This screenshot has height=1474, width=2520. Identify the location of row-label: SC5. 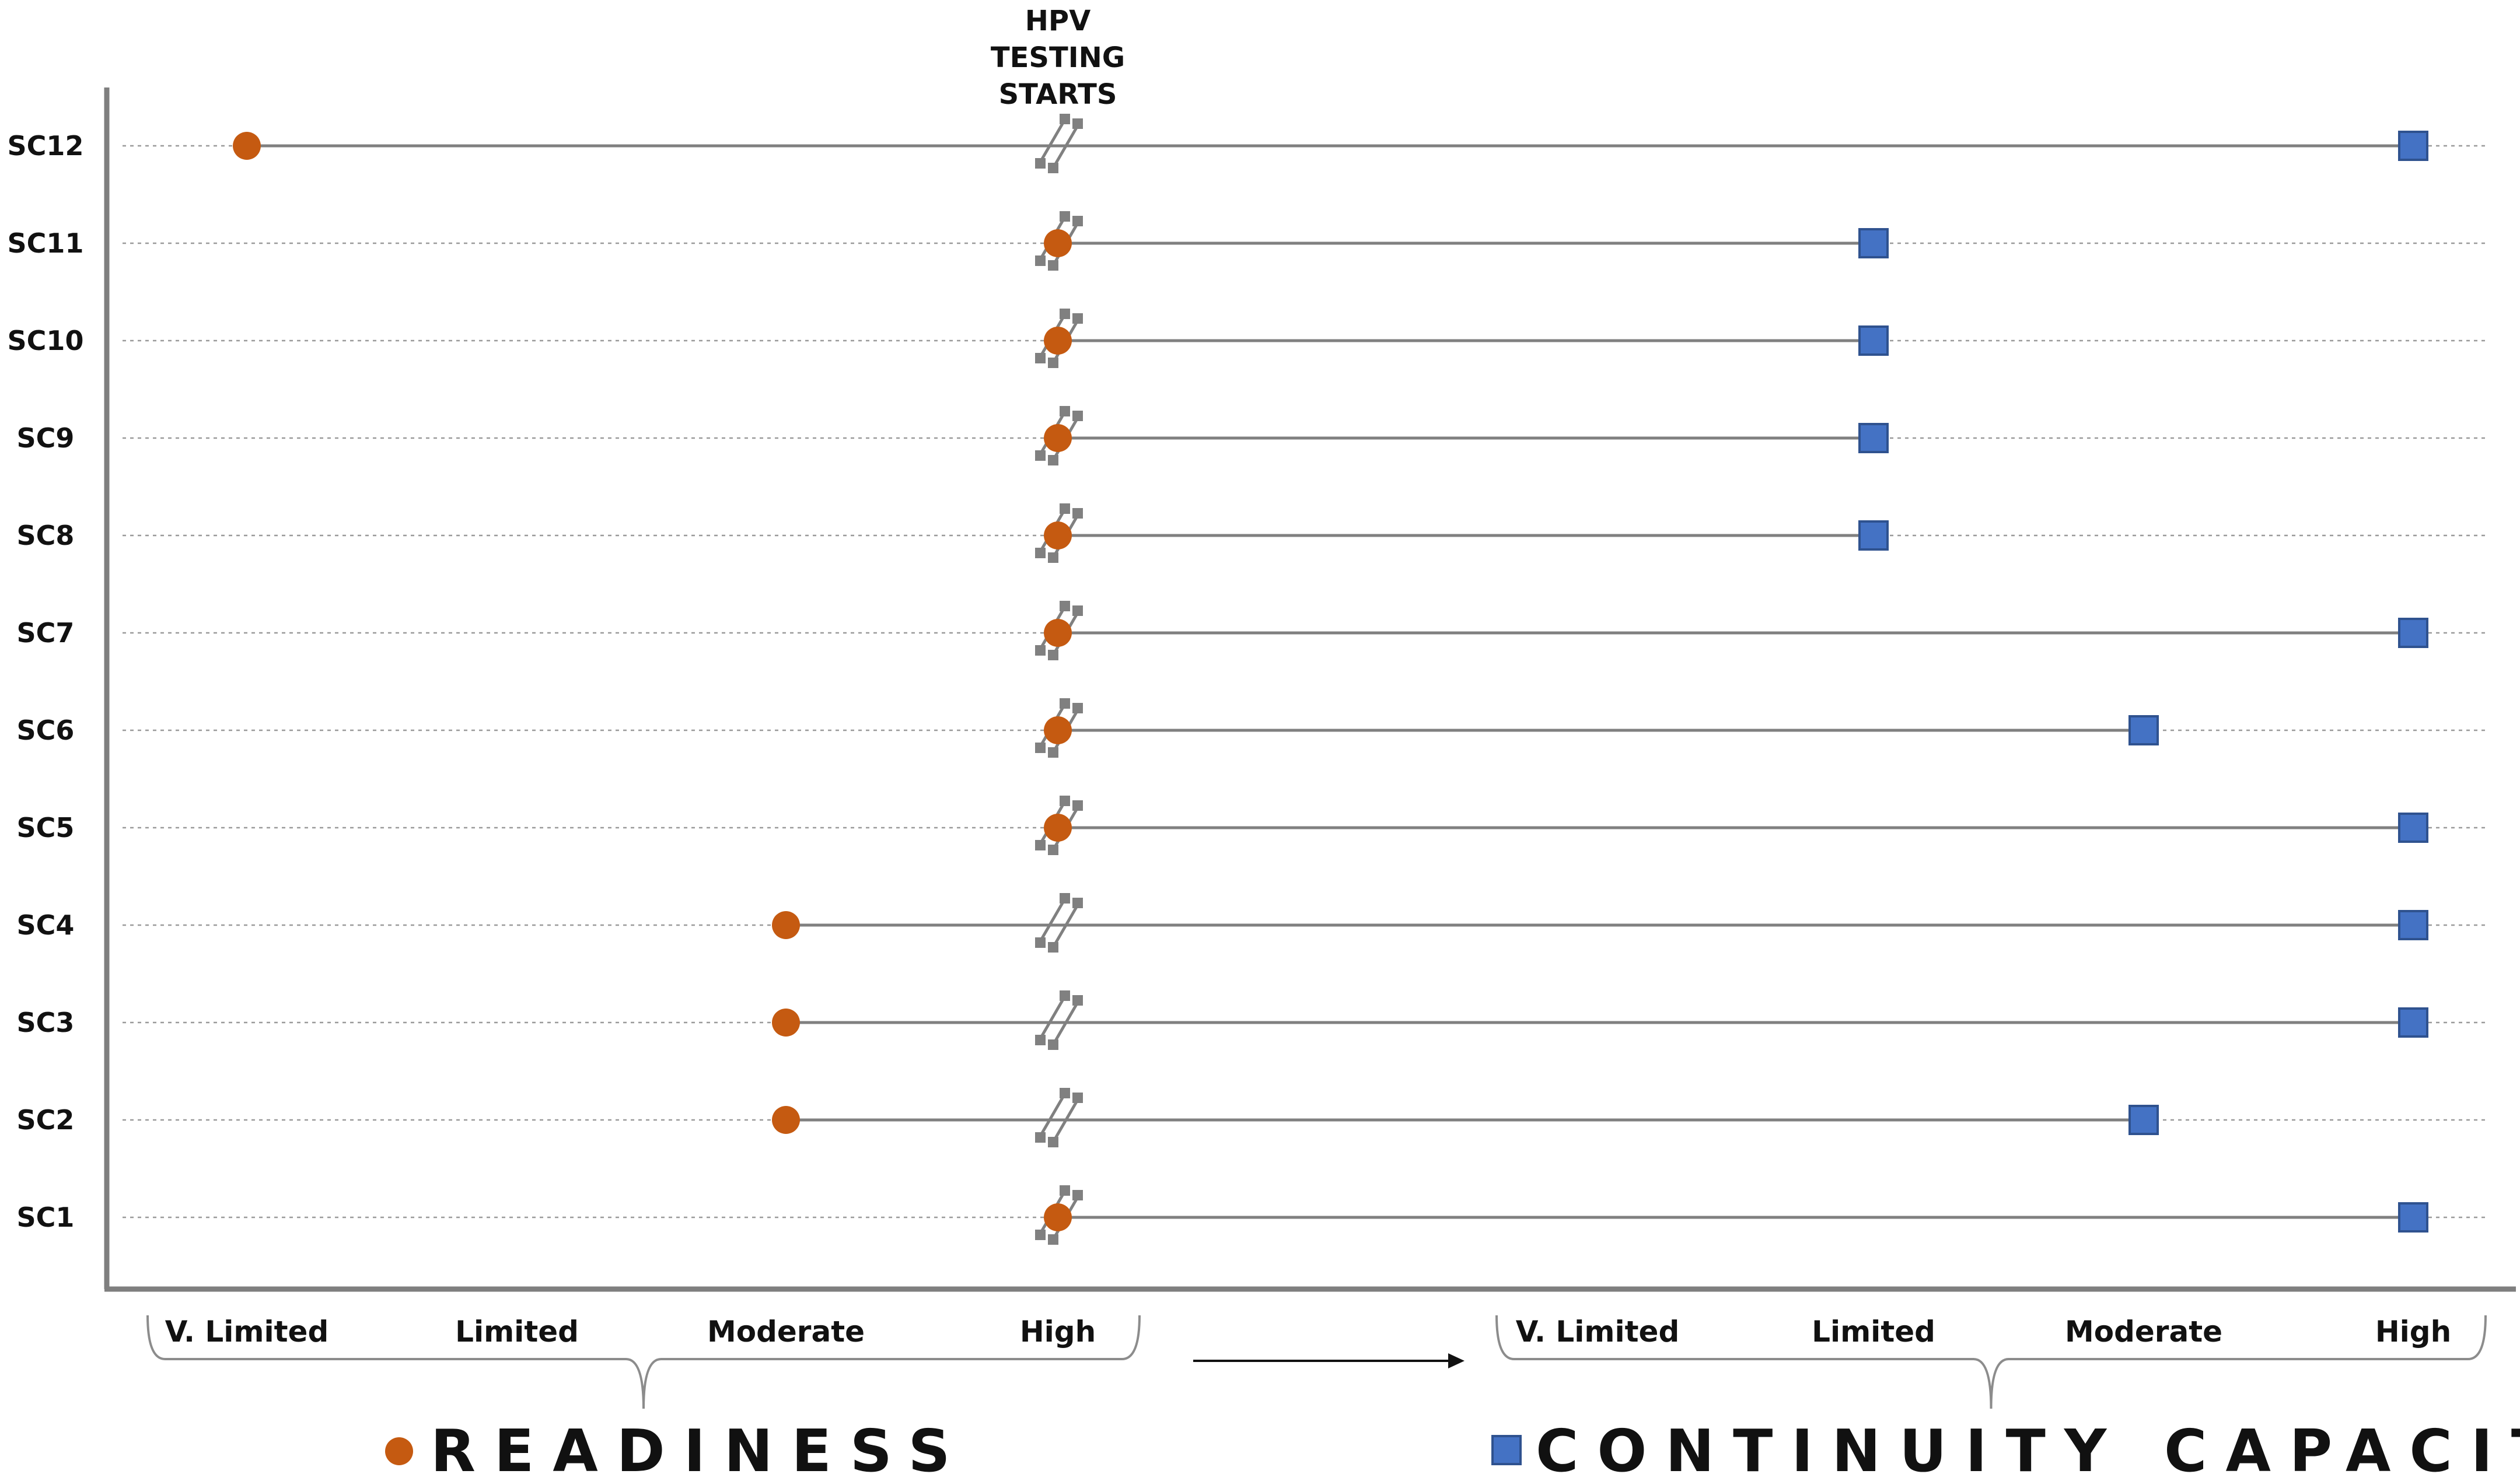
(46, 827).